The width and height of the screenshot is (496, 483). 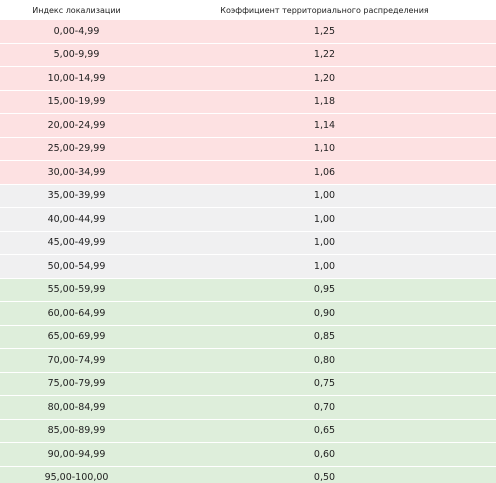 What do you see at coordinates (76, 55) in the screenshot?
I see `index-range-cell: 5,00-9,99` at bounding box center [76, 55].